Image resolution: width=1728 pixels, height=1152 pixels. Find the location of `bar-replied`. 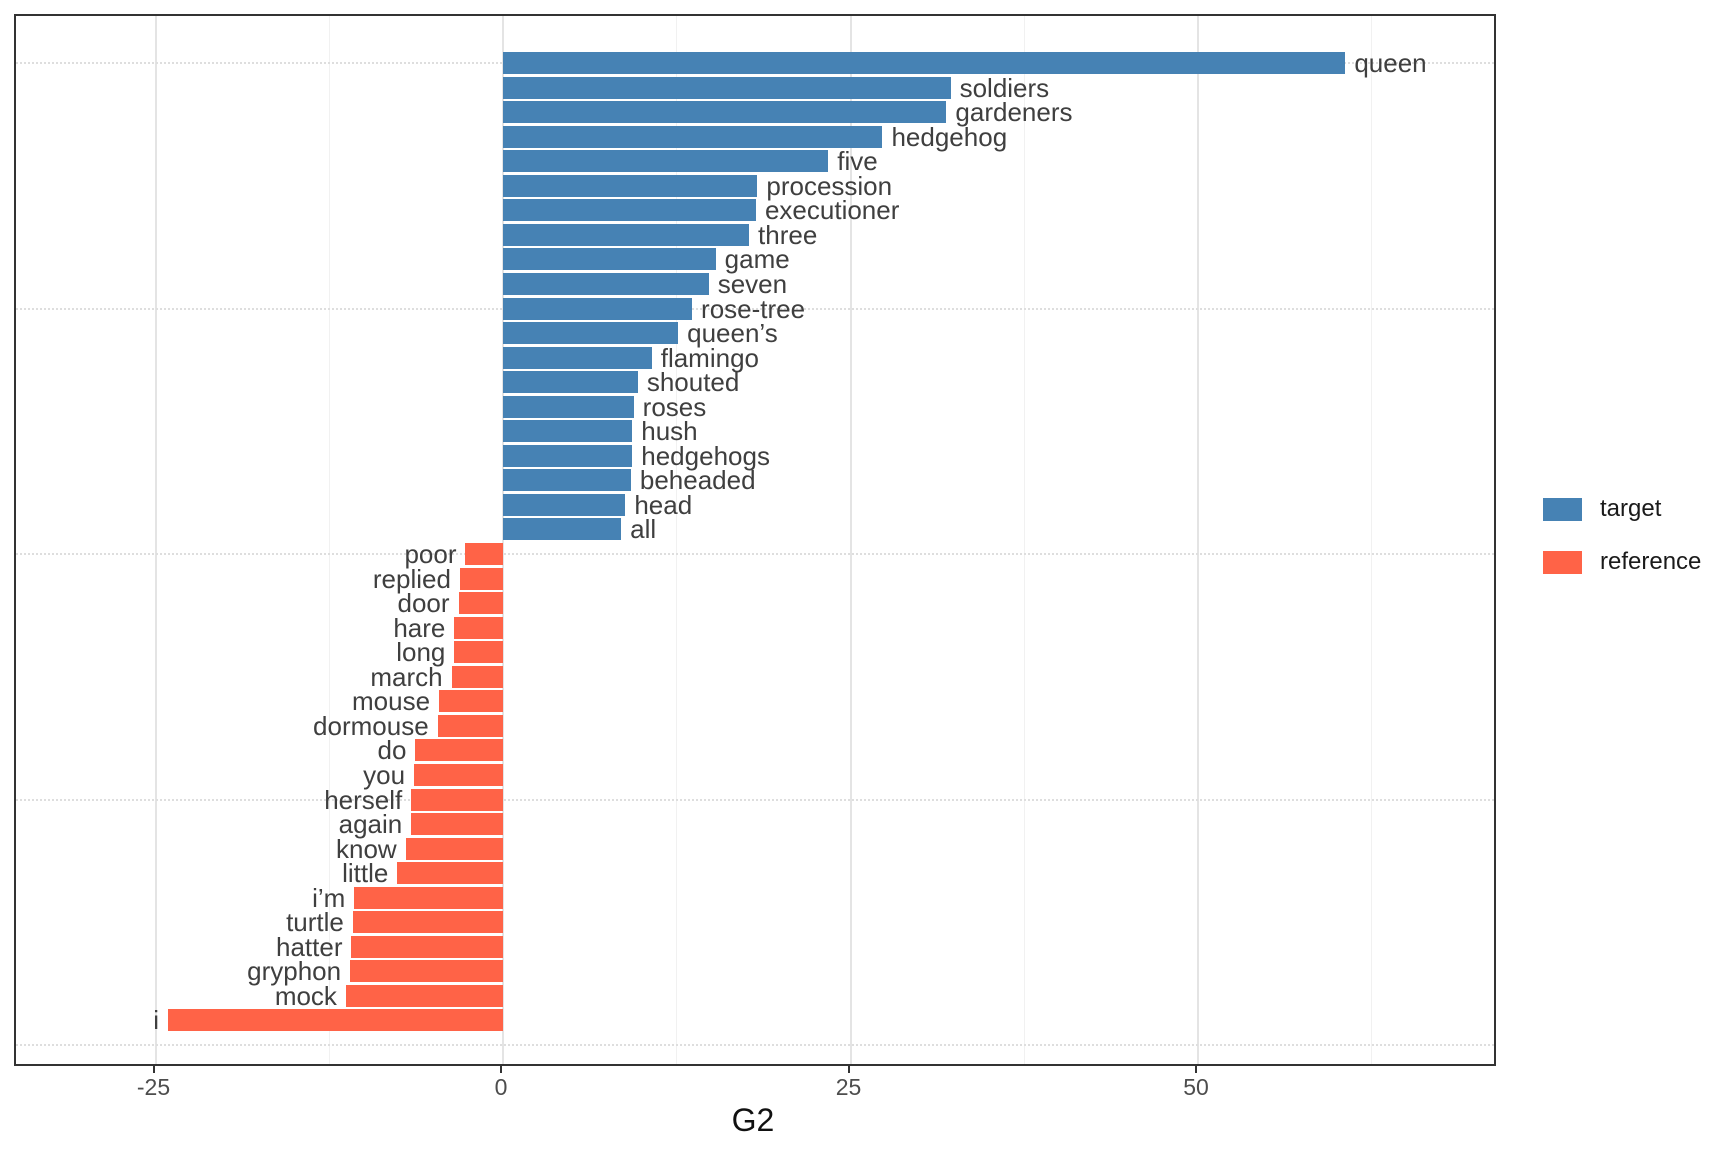

bar-replied is located at coordinates (481, 578).